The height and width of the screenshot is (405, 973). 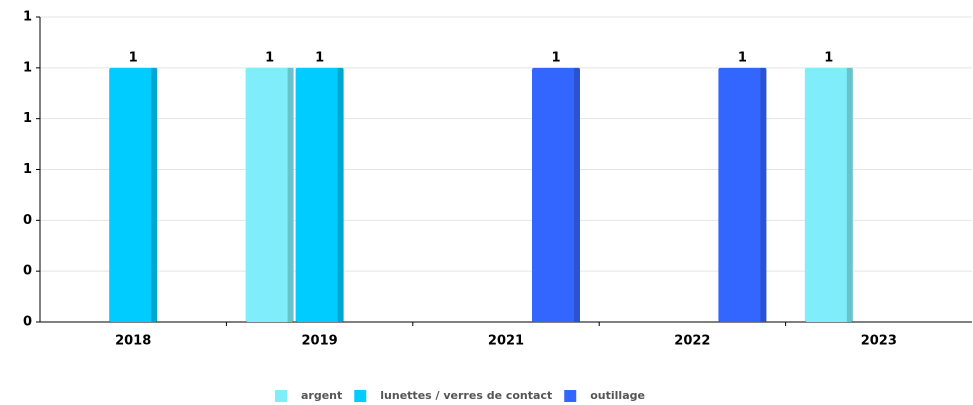 What do you see at coordinates (692, 341) in the screenshot?
I see `x-tick-label: 2022` at bounding box center [692, 341].